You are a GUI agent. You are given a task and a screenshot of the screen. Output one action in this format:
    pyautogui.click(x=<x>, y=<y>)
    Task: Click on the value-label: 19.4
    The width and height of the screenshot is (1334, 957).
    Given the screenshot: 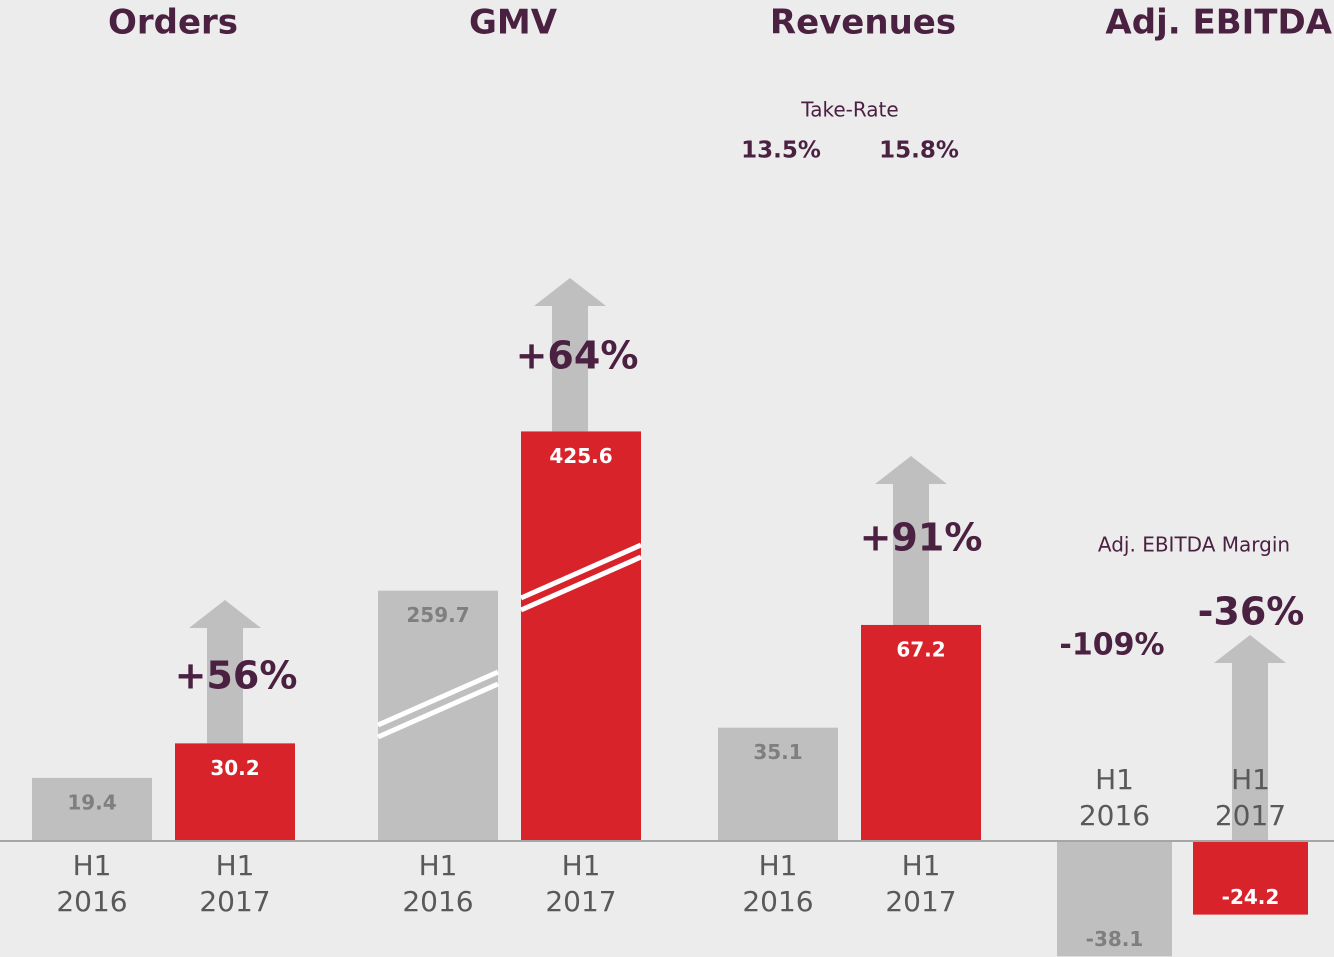 What is the action you would take?
    pyautogui.click(x=91, y=802)
    